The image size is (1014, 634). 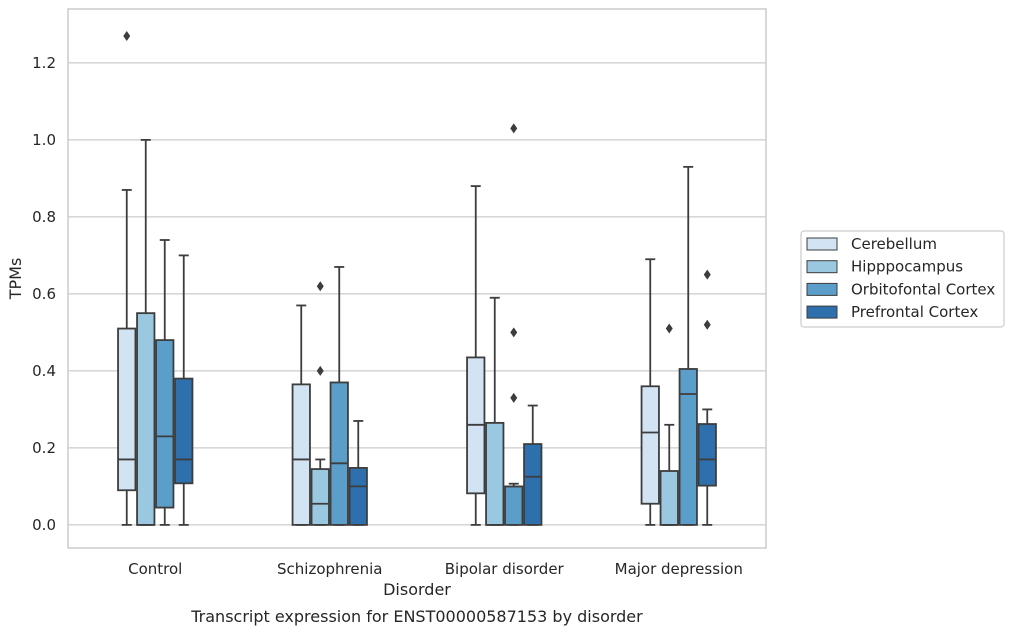 What do you see at coordinates (914, 312) in the screenshot?
I see `legend-label: Prefrontal Cortex` at bounding box center [914, 312].